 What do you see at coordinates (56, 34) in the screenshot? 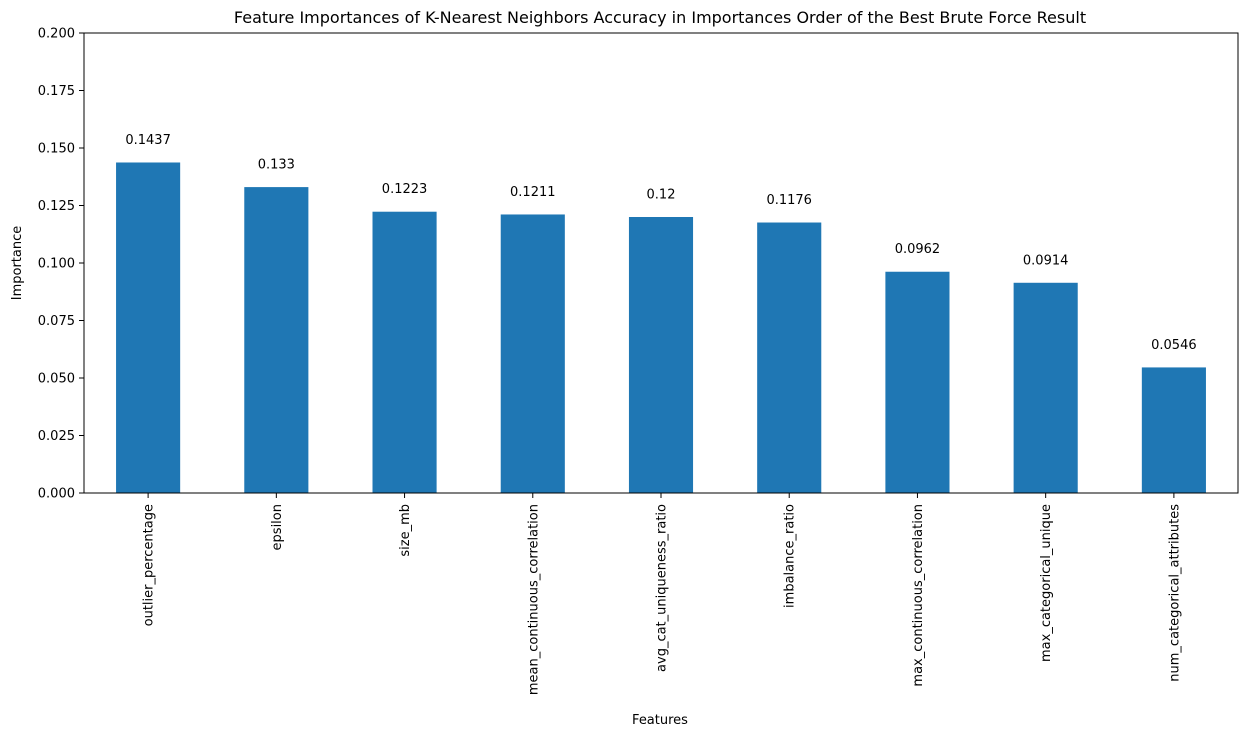
I see `y-tick-label: 0.200` at bounding box center [56, 34].